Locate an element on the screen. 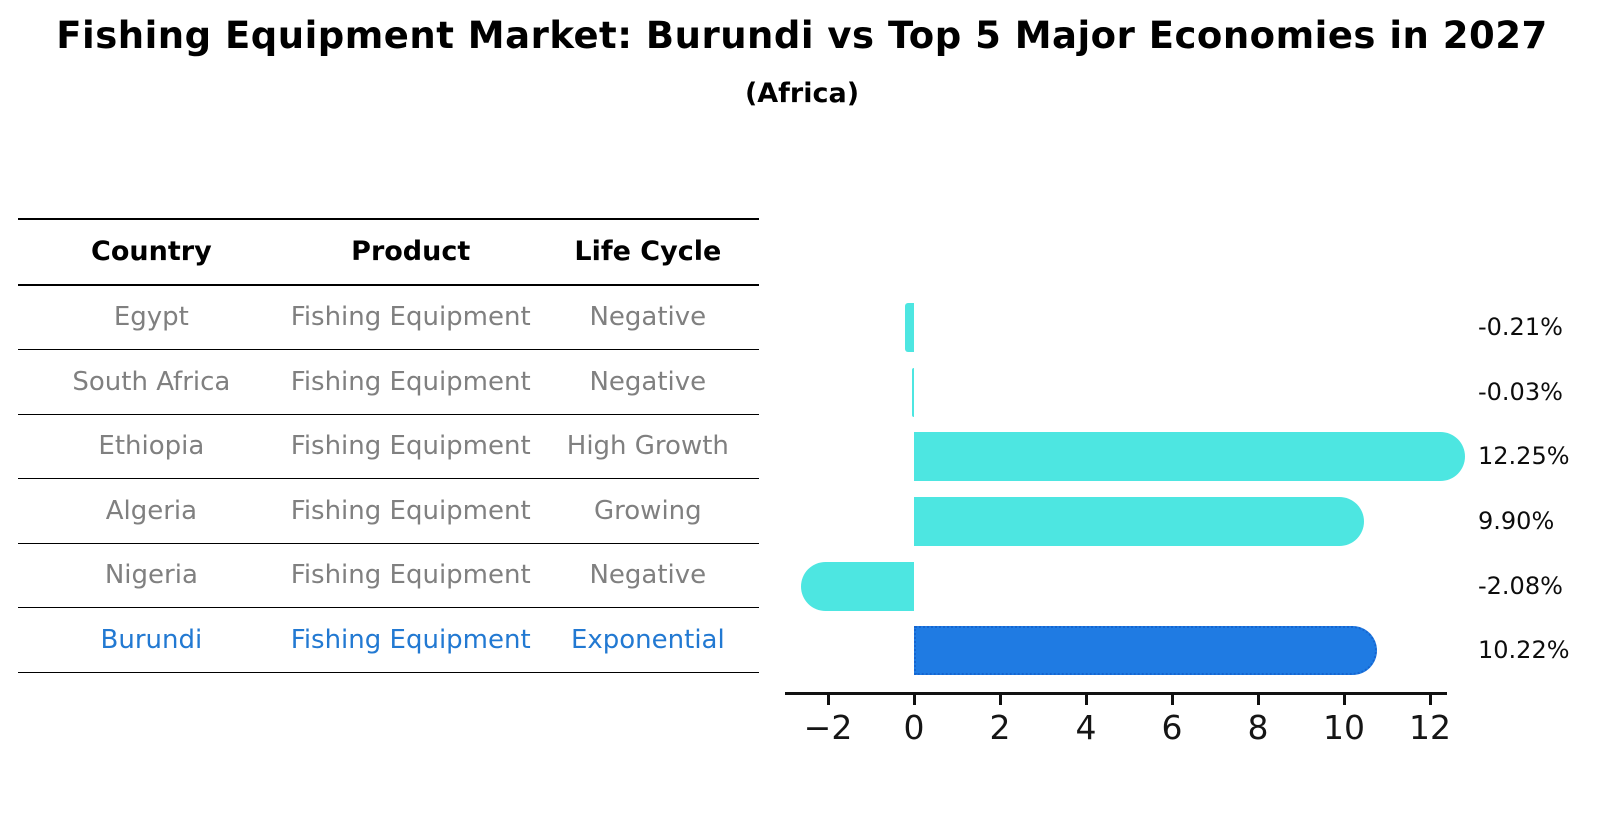 The height and width of the screenshot is (823, 1604). table-row: Ethiopia Fishing Equipment High Growth is located at coordinates (388, 447).